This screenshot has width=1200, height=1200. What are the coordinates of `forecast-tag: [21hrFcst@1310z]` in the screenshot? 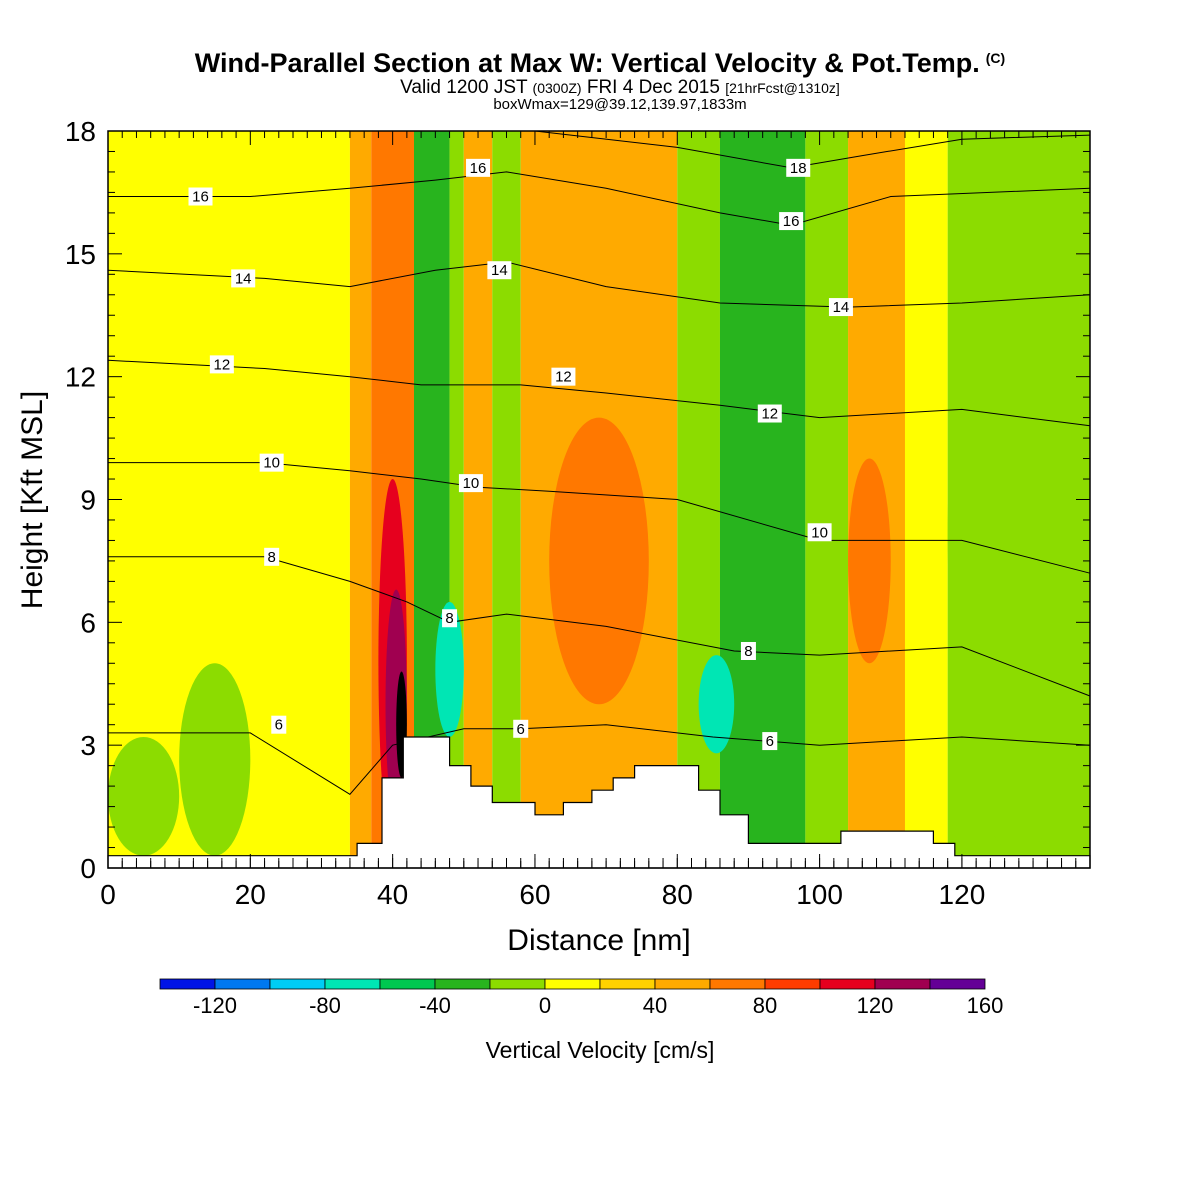 It's located at (782, 88).